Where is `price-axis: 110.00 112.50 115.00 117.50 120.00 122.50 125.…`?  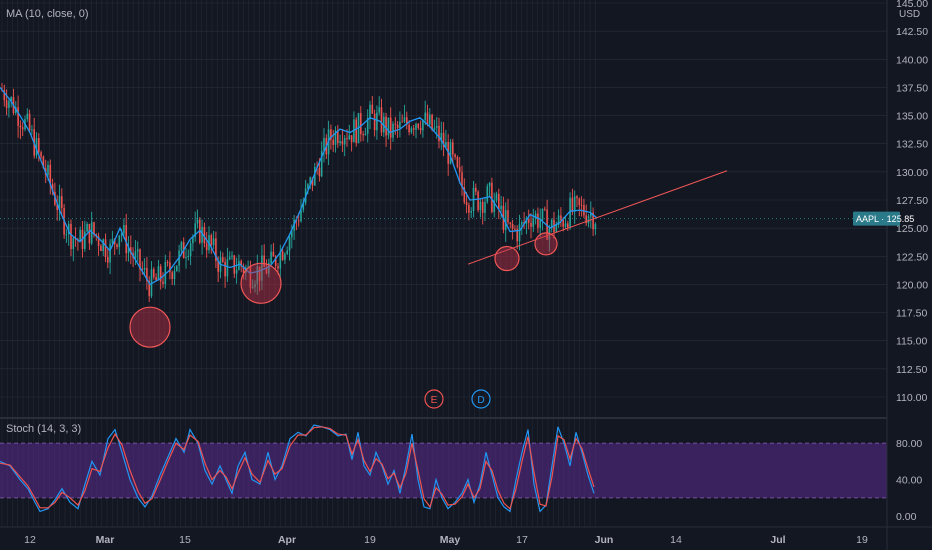
price-axis: 110.00 112.50 115.00 117.50 120.00 122.50 125.… is located at coordinates (912, 202).